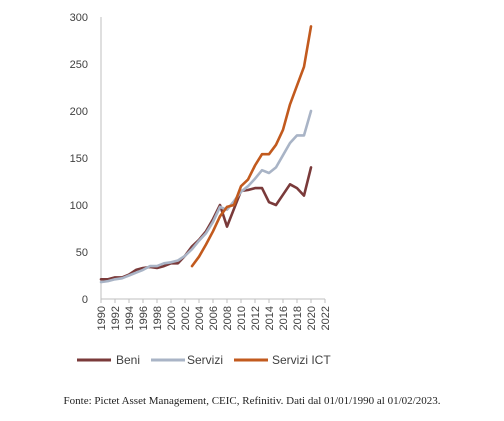  Describe the element at coordinates (172, 318) in the screenshot. I see `x-tick-label: 2000` at that location.